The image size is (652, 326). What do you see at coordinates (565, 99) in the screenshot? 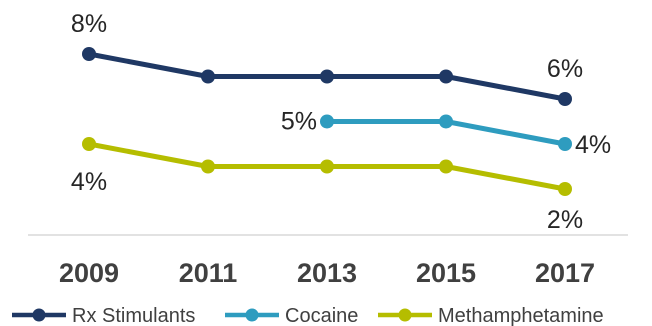
I see `data-point-rx-stimulants-2017` at bounding box center [565, 99].